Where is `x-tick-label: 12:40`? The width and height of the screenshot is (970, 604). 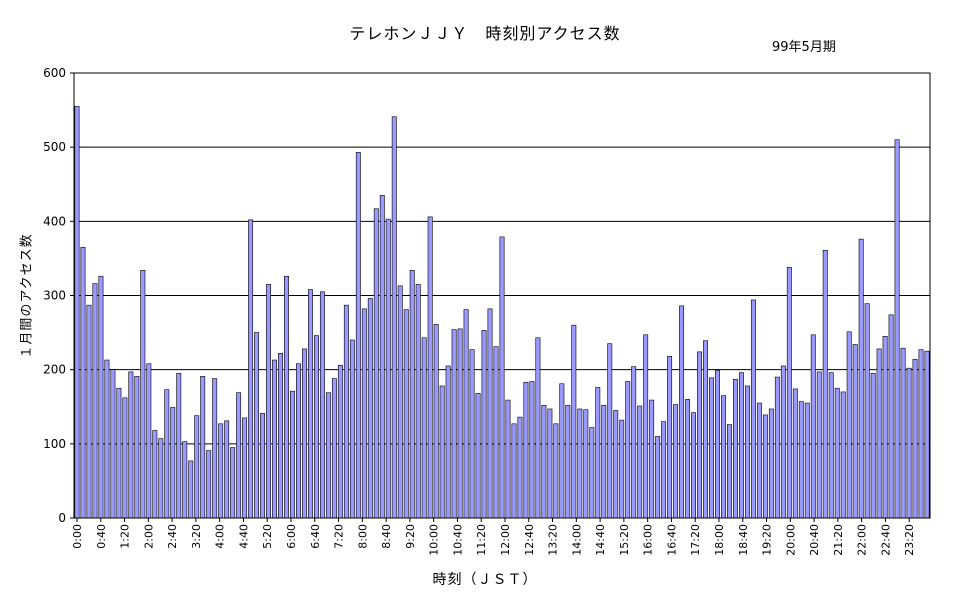
x-tick-label: 12:40 is located at coordinates (529, 540).